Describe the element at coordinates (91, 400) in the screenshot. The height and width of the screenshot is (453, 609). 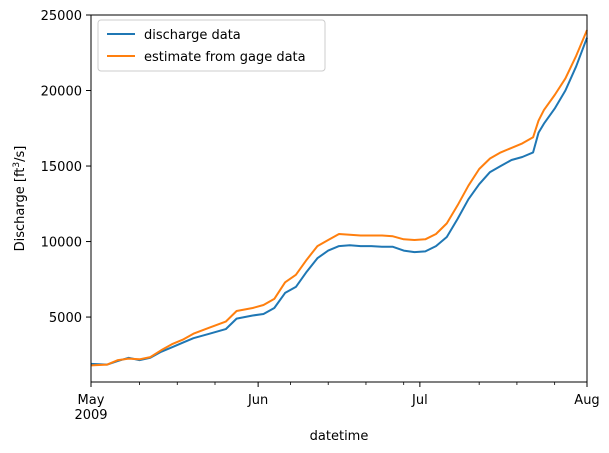
I see `x-tick-label-0: May` at that location.